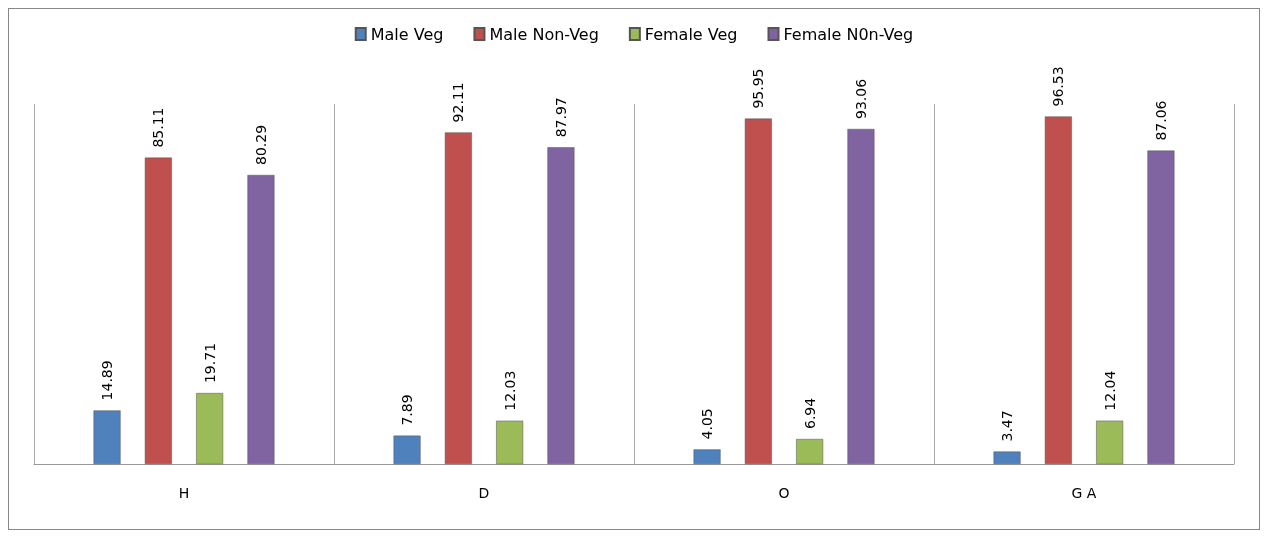  I want to click on data-label: 19.71, so click(209, 363).